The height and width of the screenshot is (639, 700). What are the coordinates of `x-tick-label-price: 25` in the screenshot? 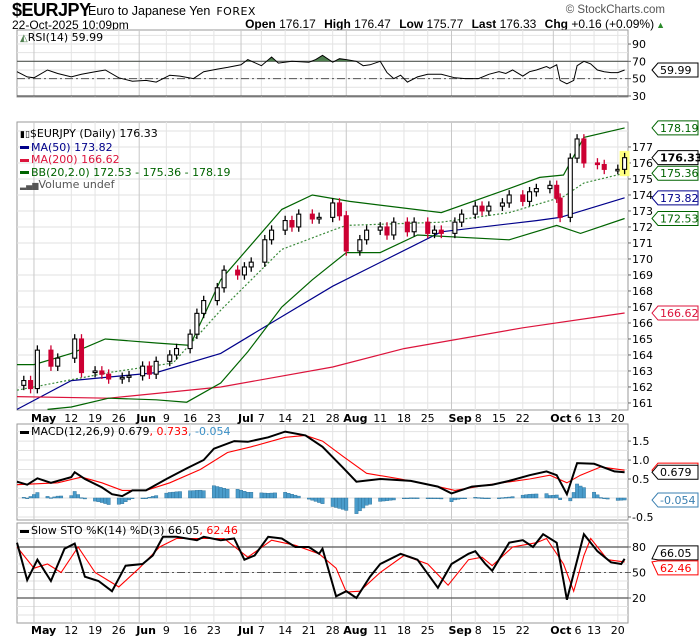 It's located at (428, 418).